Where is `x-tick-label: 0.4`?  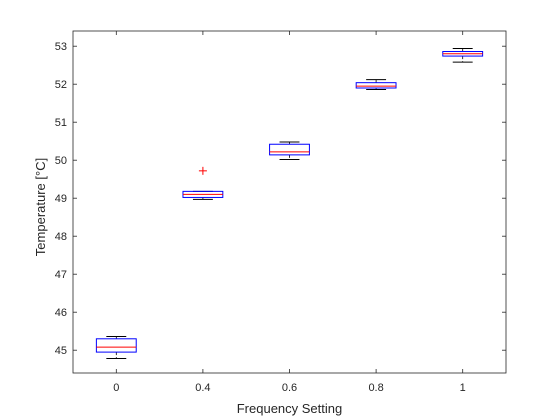 x-tick-label: 0.4 is located at coordinates (202, 388).